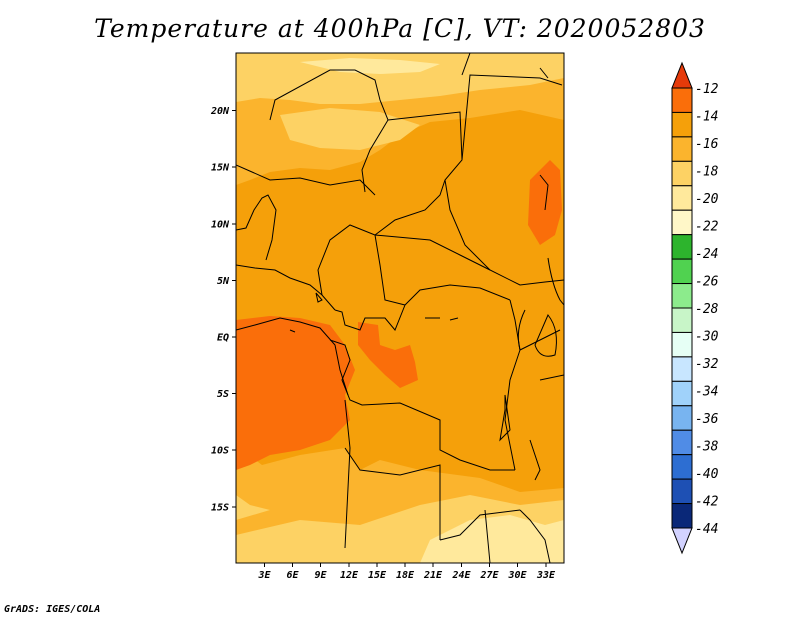 The width and height of the screenshot is (800, 618). I want to click on temp-band-18-20-sw, so click(253, 507).